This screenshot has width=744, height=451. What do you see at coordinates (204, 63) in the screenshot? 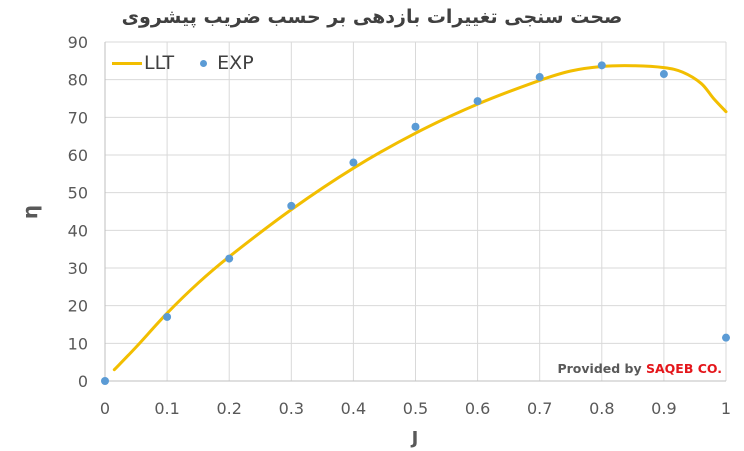
I see `legend-dot-swatch` at bounding box center [204, 63].